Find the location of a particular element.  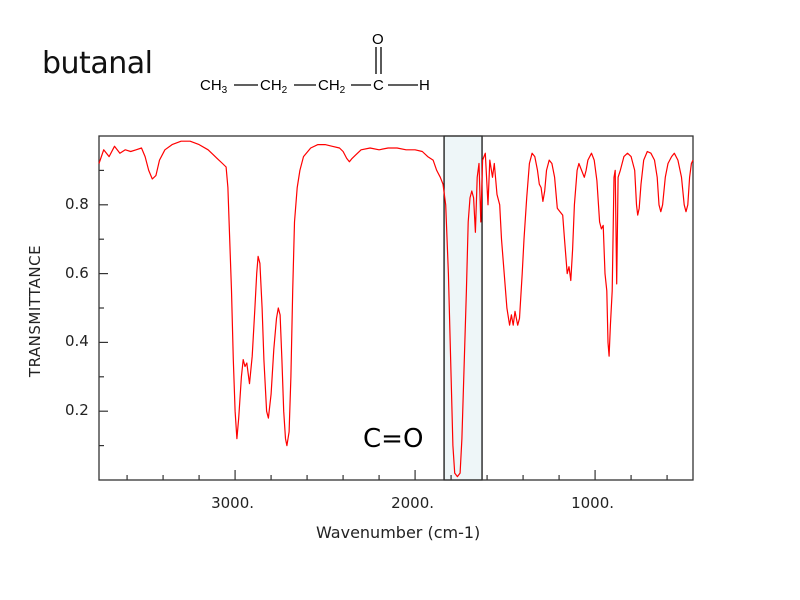

x-tick-label: 1000. is located at coordinates (593, 503).